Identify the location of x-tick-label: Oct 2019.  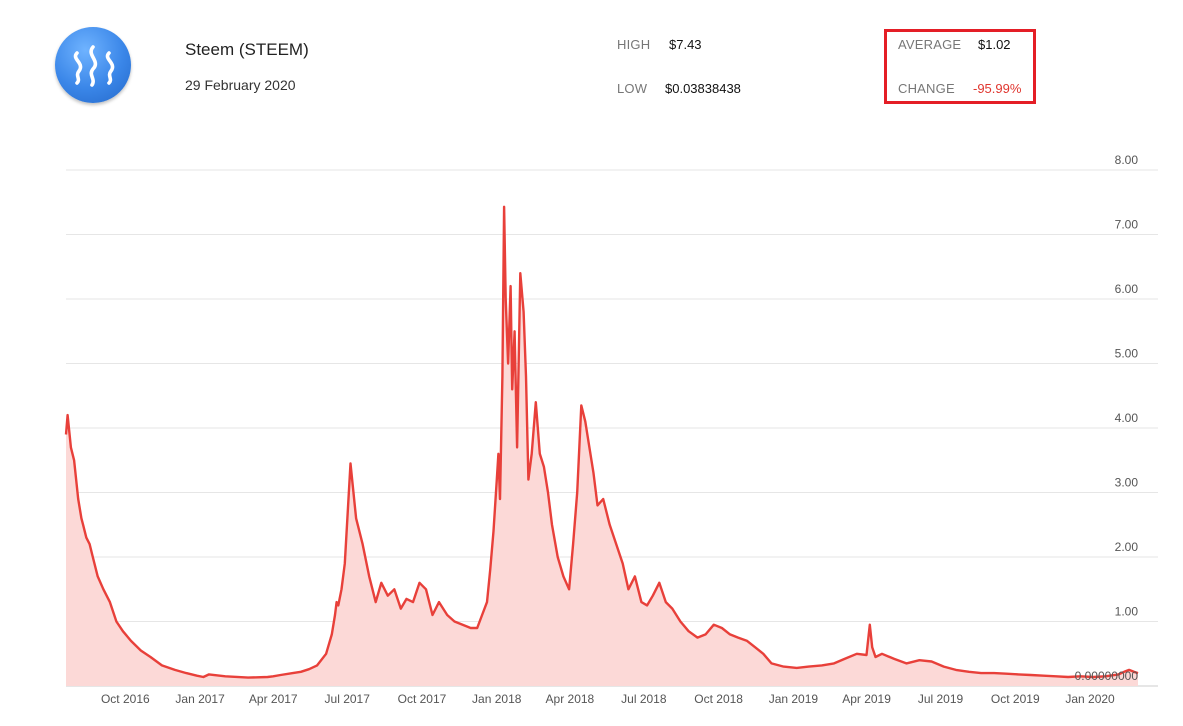
(1015, 699).